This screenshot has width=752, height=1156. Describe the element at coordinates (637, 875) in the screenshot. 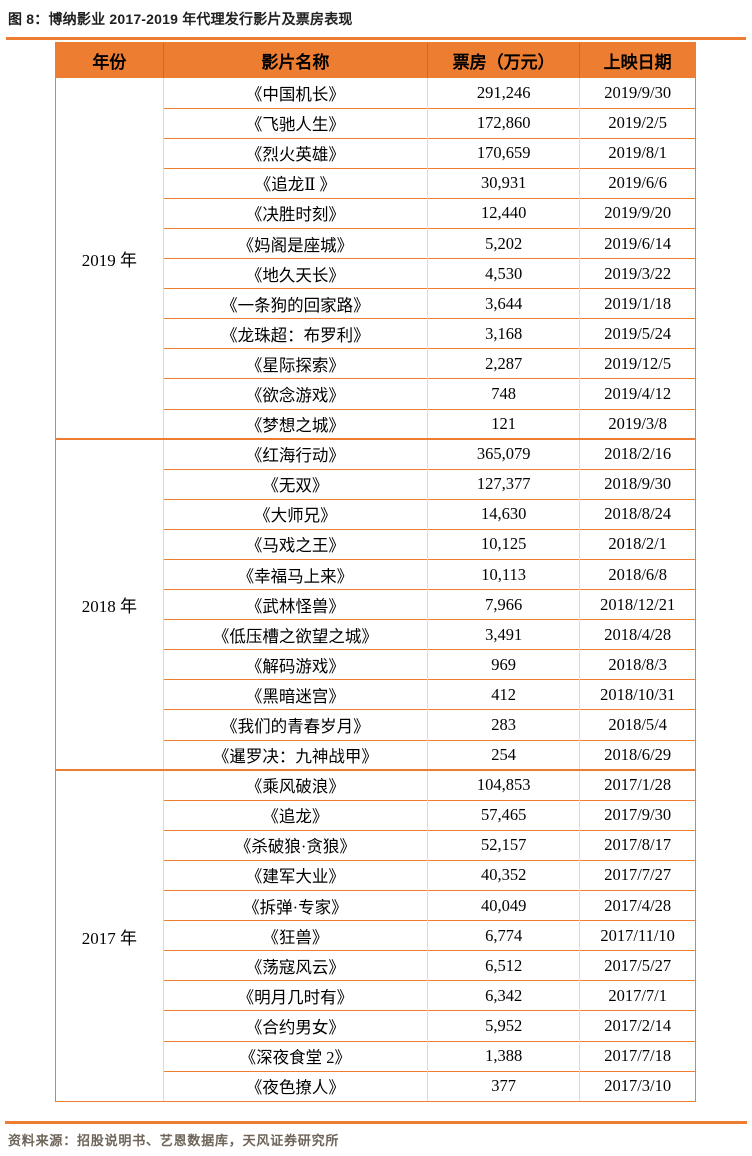

I see `release-date-cell: 2017/7/27` at that location.